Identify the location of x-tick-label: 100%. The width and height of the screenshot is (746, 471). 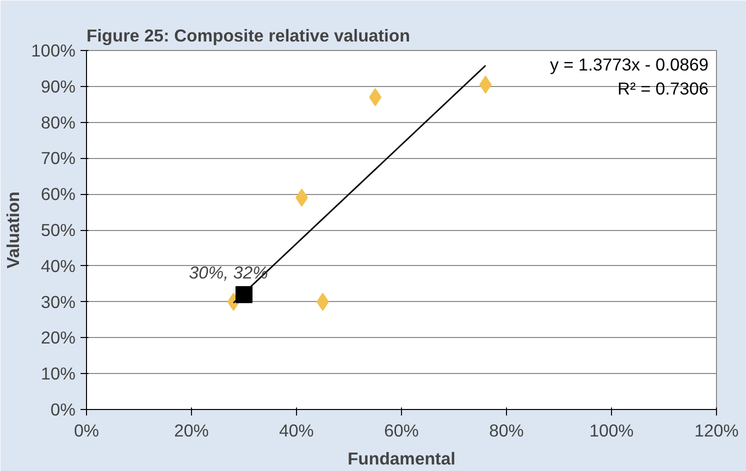
(611, 430).